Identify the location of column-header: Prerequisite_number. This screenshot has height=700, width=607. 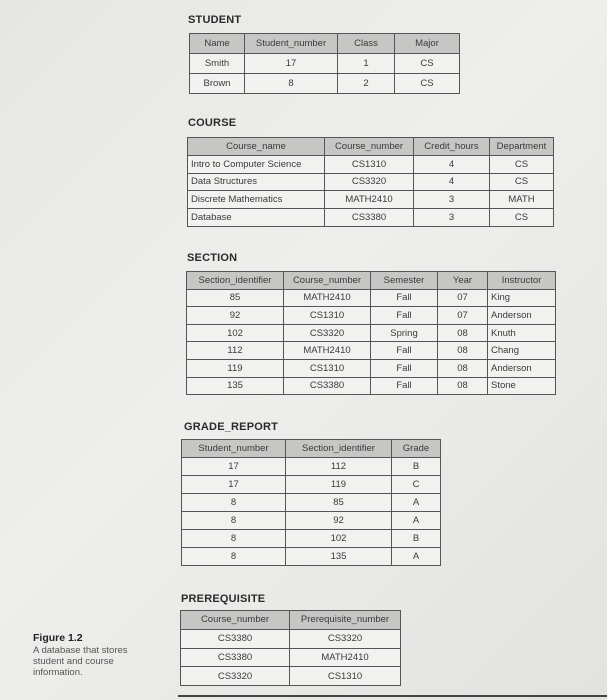
(345, 620).